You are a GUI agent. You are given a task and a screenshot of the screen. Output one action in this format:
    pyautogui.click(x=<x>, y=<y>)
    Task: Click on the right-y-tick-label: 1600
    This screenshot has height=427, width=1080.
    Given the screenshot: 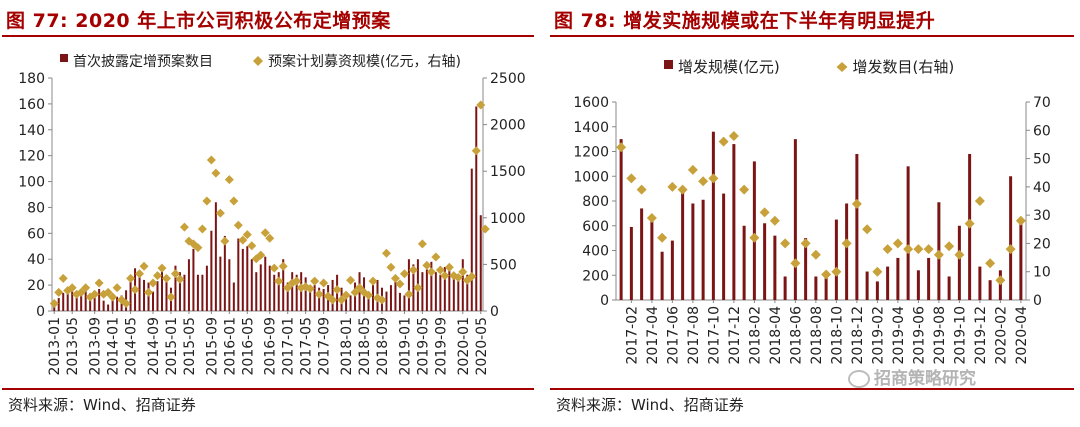 What is the action you would take?
    pyautogui.click(x=591, y=103)
    